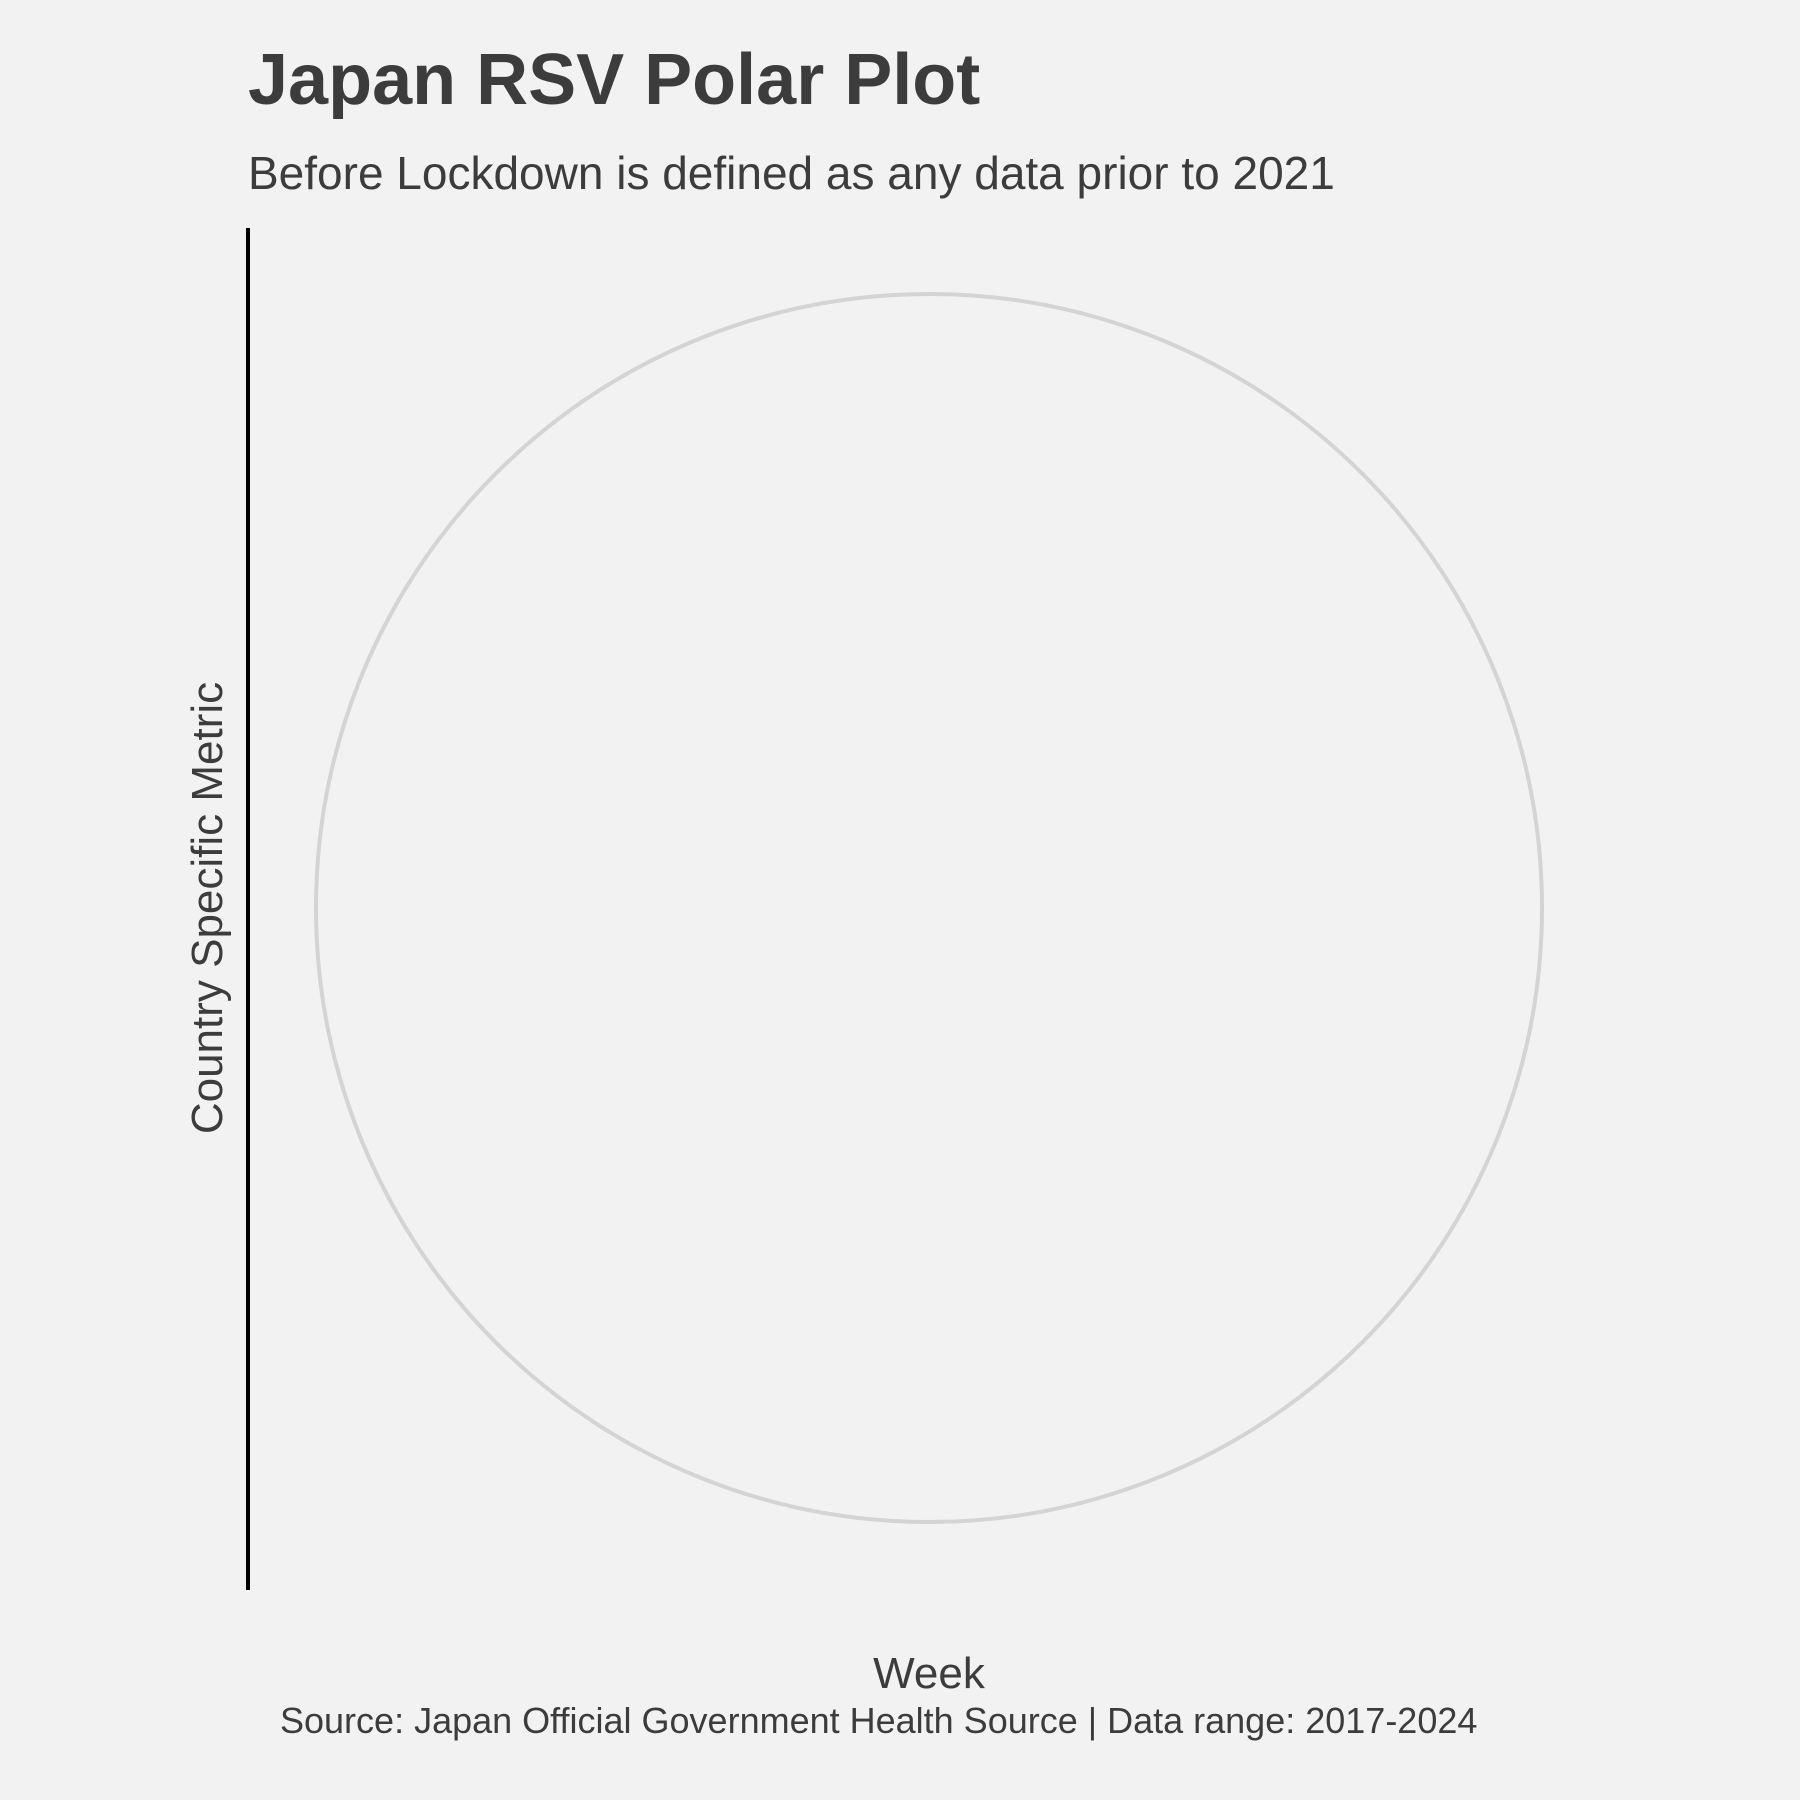 This screenshot has width=1800, height=1800. What do you see at coordinates (929, 1673) in the screenshot?
I see `x-axis-label: Week` at bounding box center [929, 1673].